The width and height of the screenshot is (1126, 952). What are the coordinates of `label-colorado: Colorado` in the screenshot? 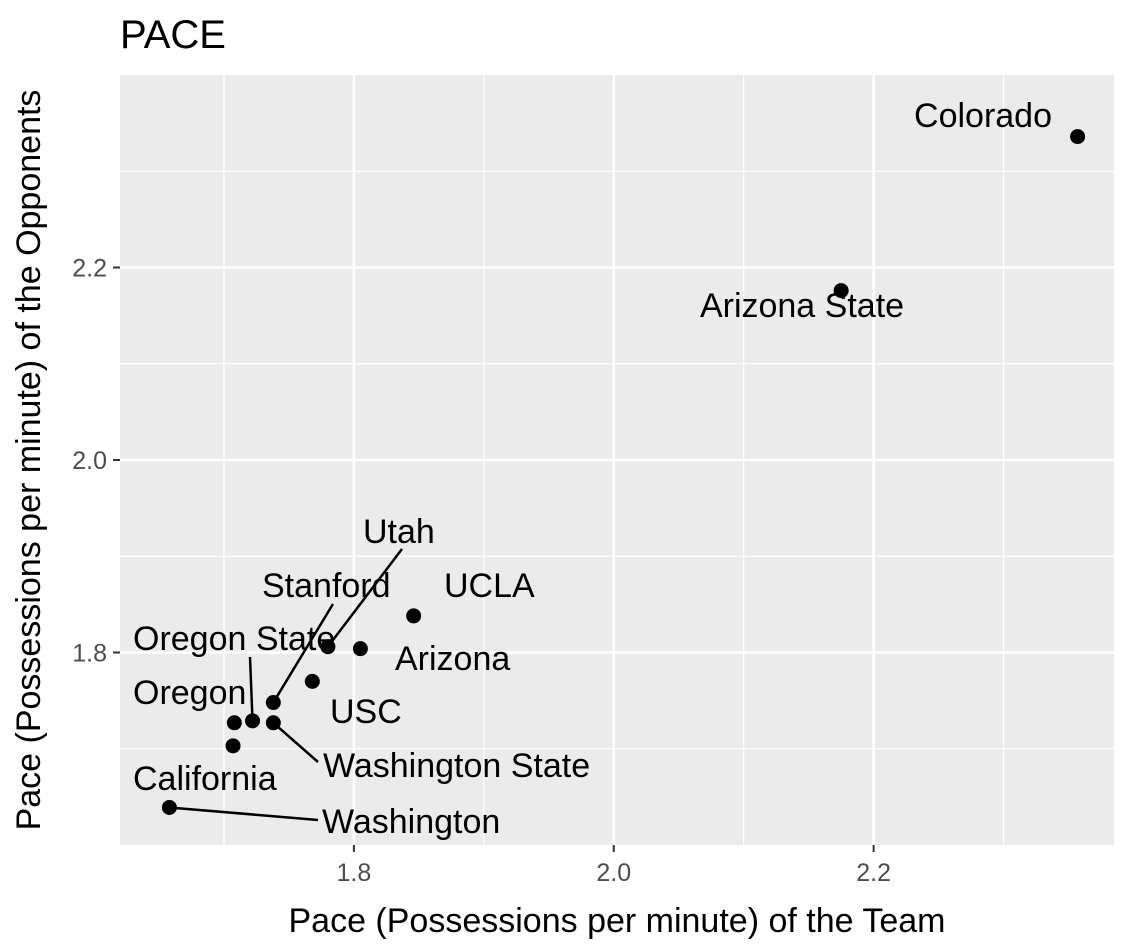 It's located at (983, 116).